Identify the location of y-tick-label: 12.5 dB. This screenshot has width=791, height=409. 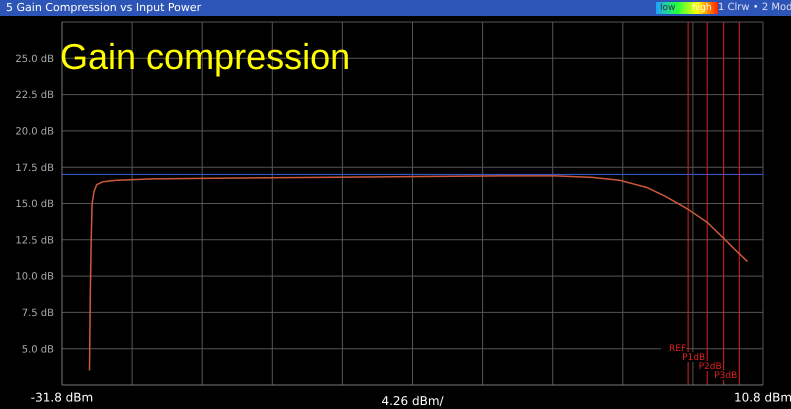
(34, 240).